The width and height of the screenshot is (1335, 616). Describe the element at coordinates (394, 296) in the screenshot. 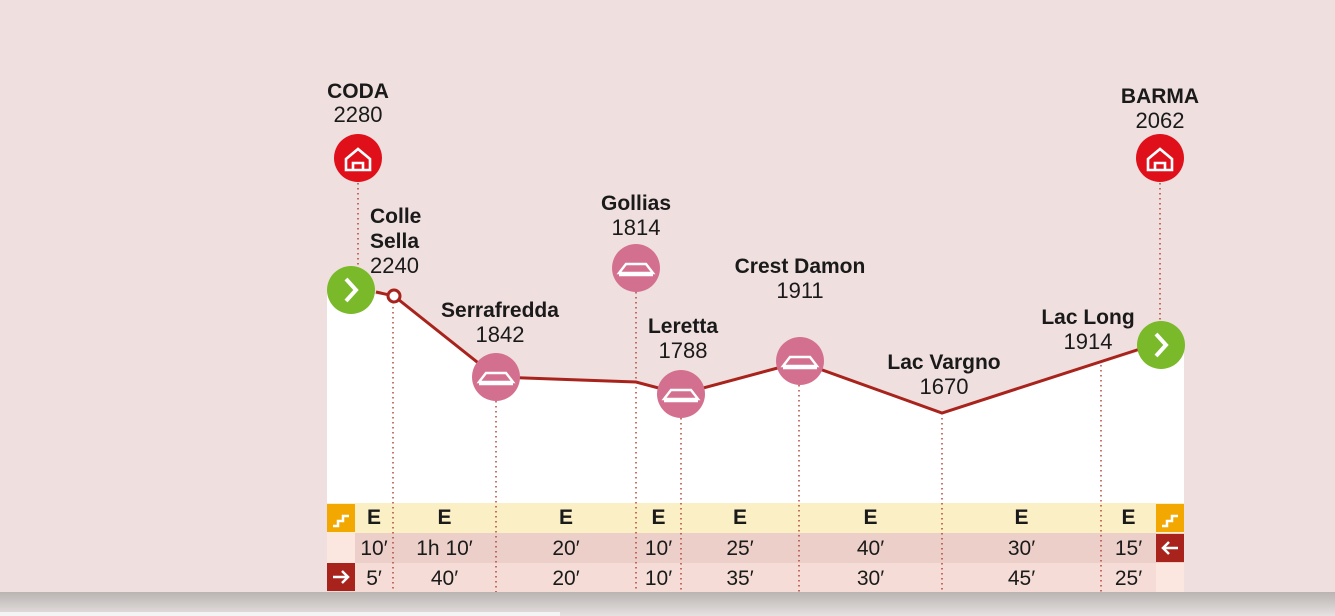

I see `pass-marker` at that location.